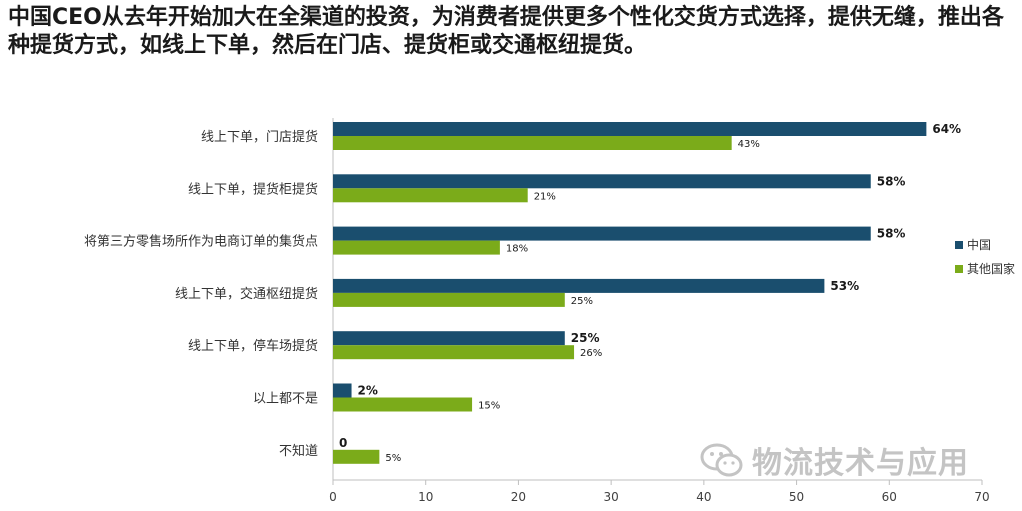 Image resolution: width=1022 pixels, height=511 pixels. Describe the element at coordinates (333, 497) in the screenshot. I see `x-tick-label: 0` at that location.